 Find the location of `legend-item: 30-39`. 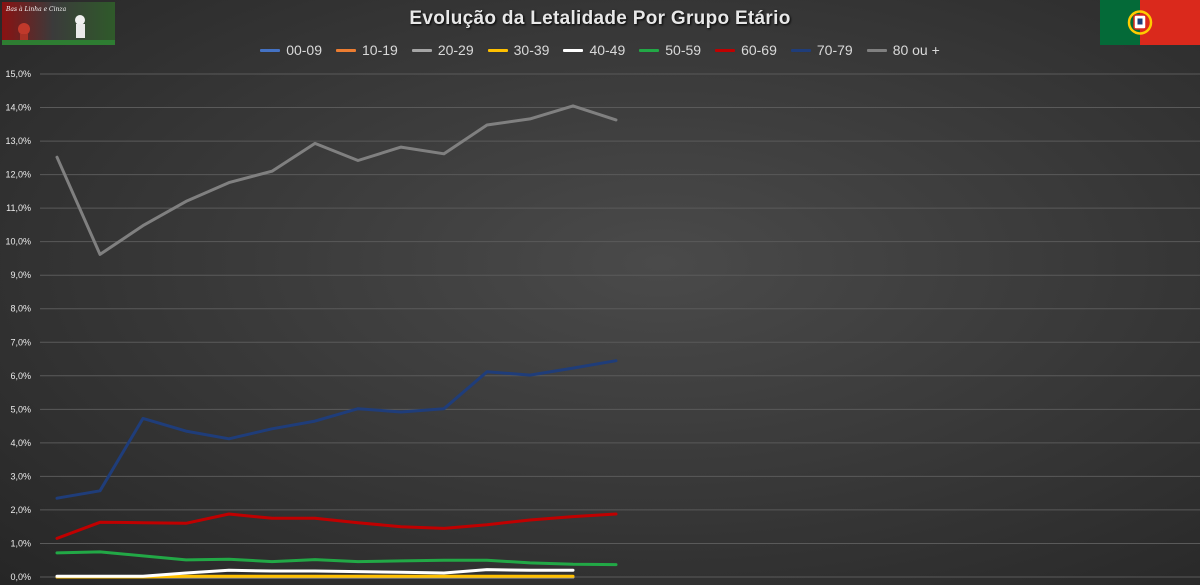

legend-item: 30-39 is located at coordinates (518, 50).